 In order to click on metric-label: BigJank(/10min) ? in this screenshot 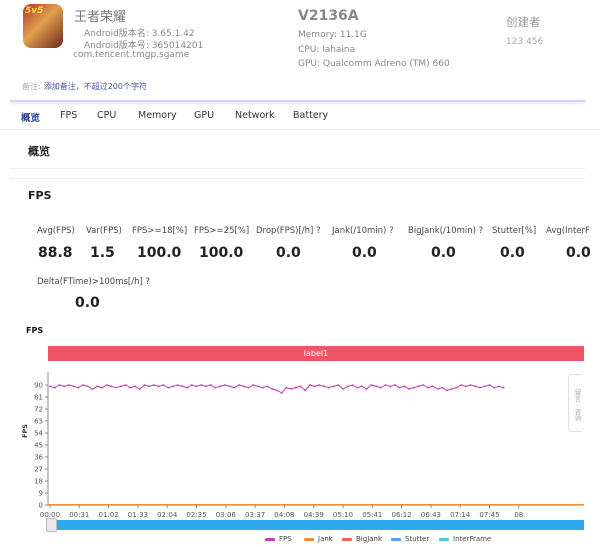, I will do `click(446, 231)`.